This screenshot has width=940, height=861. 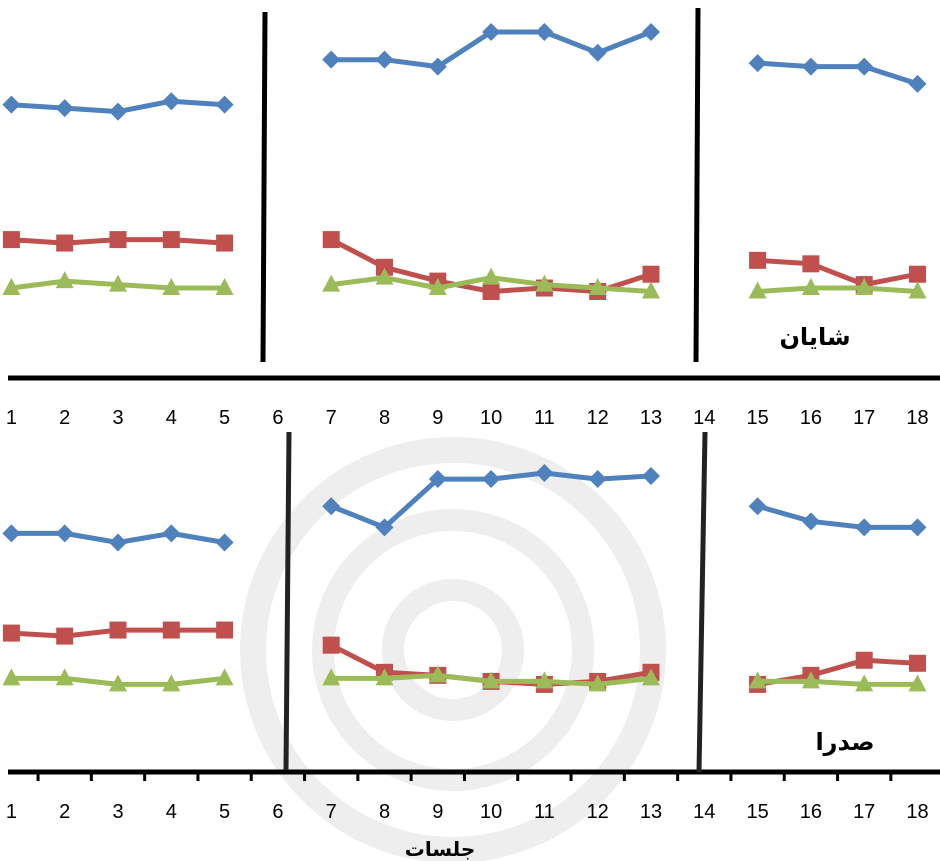 What do you see at coordinates (464, 265) in the screenshot?
I see `series-square` at bounding box center [464, 265].